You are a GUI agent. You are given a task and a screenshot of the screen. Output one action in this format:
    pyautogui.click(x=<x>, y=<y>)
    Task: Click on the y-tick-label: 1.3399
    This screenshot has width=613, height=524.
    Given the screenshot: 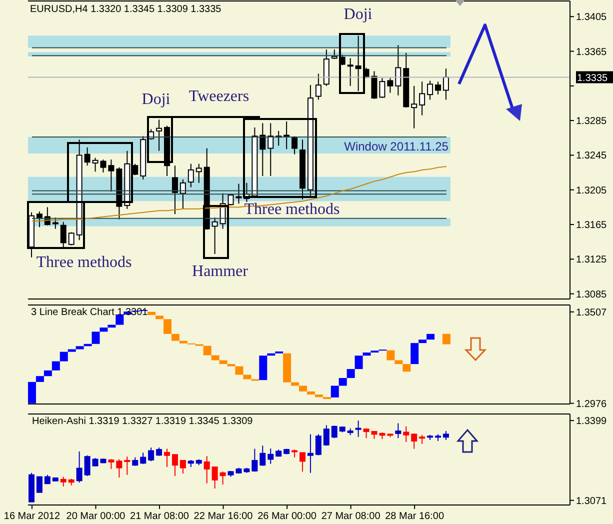 What is the action you would take?
    pyautogui.click(x=592, y=422)
    